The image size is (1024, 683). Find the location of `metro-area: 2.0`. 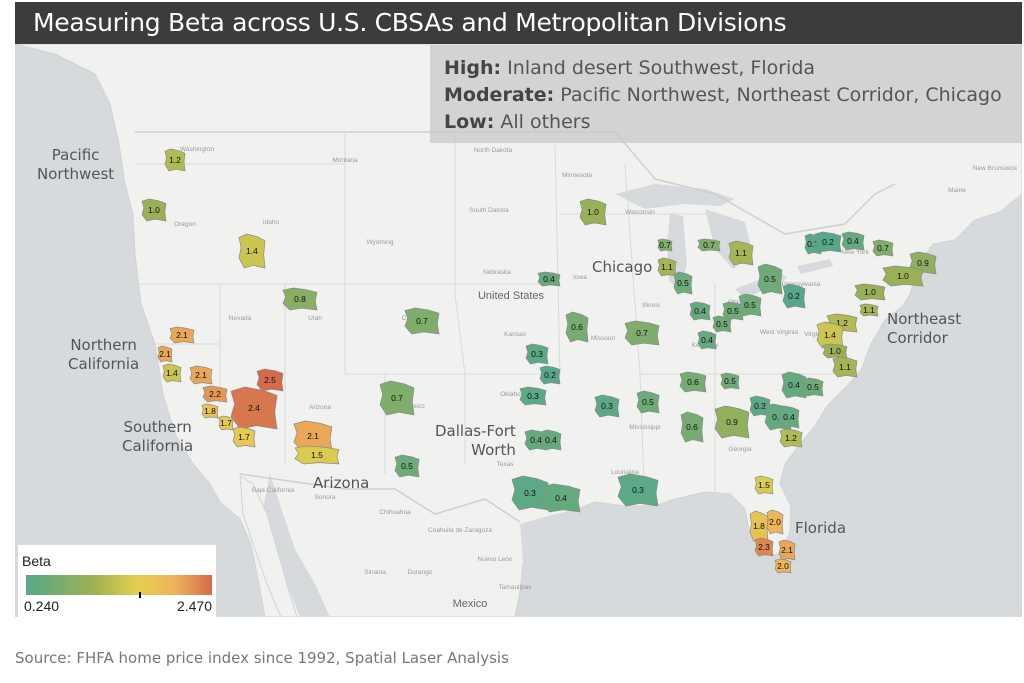

metro-area: 2.0 is located at coordinates (783, 566).